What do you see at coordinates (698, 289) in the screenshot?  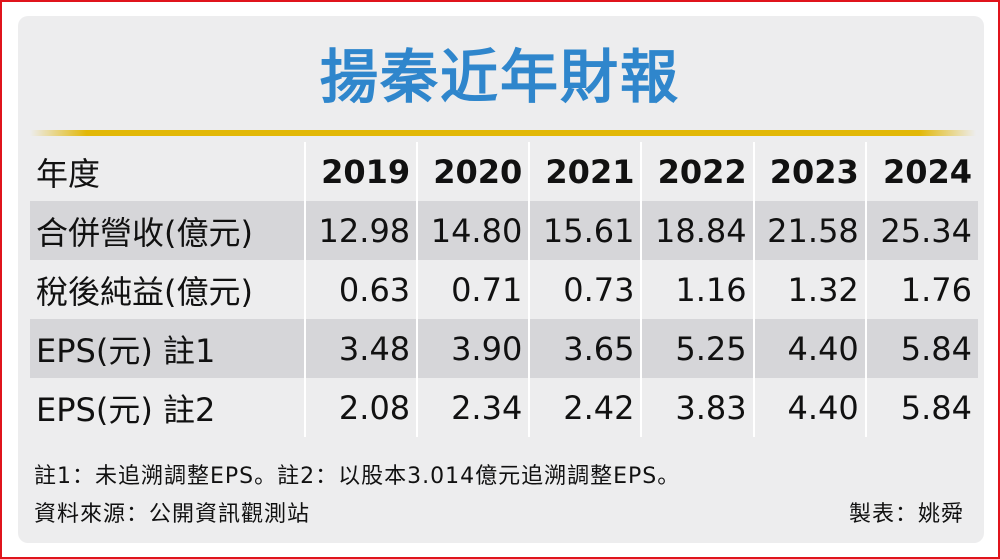 I see `table-cell: 1.16` at bounding box center [698, 289].